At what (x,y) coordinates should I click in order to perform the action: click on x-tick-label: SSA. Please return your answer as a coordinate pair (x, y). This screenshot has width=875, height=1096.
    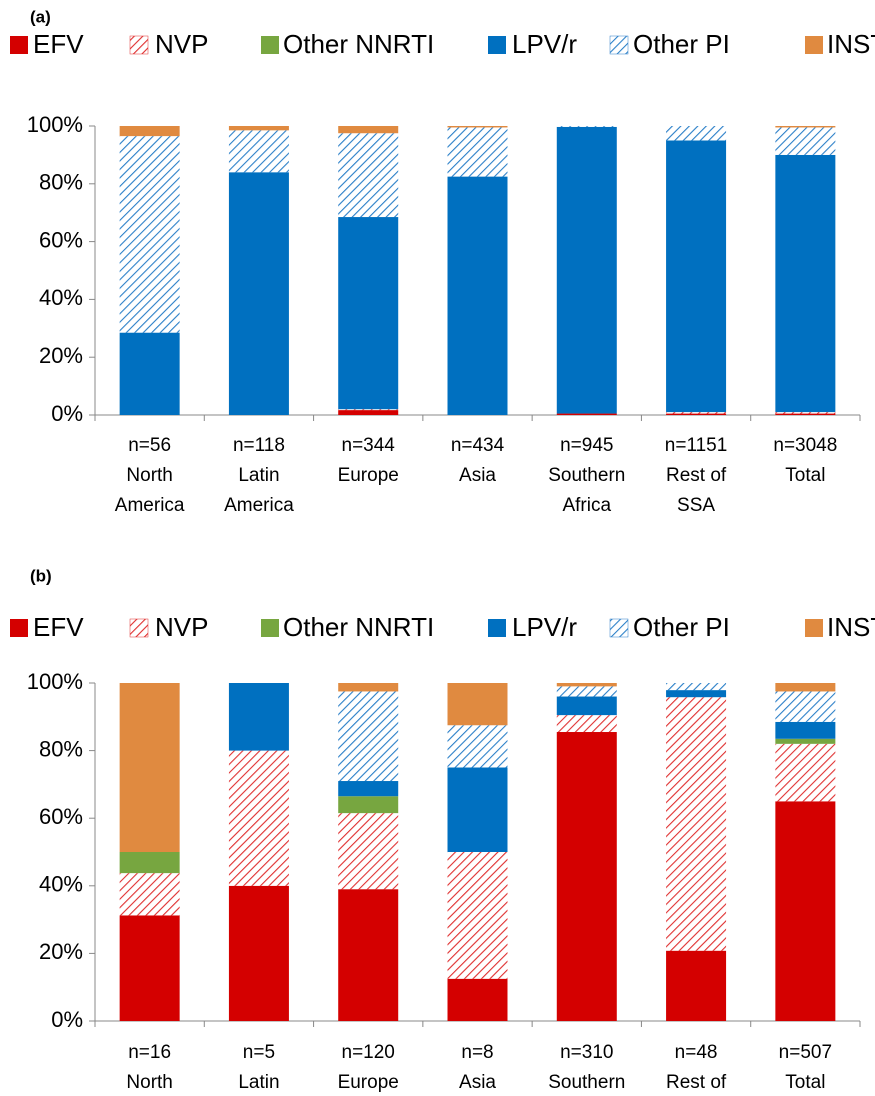
    Looking at the image, I should click on (696, 505).